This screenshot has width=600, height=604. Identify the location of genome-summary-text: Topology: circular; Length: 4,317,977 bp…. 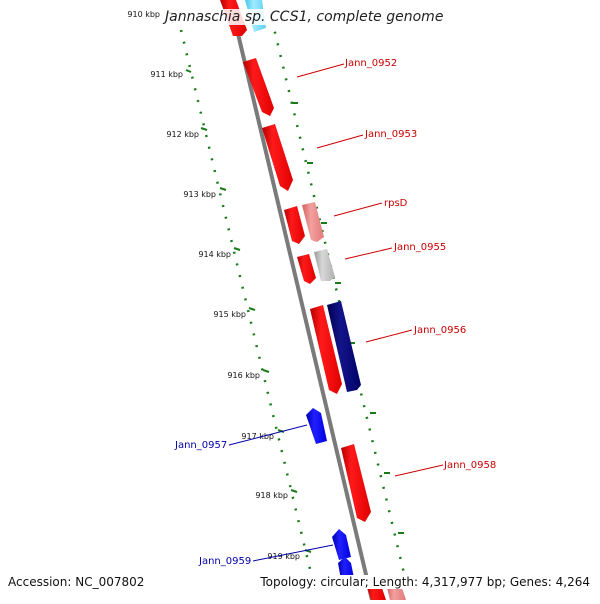
(425, 582).